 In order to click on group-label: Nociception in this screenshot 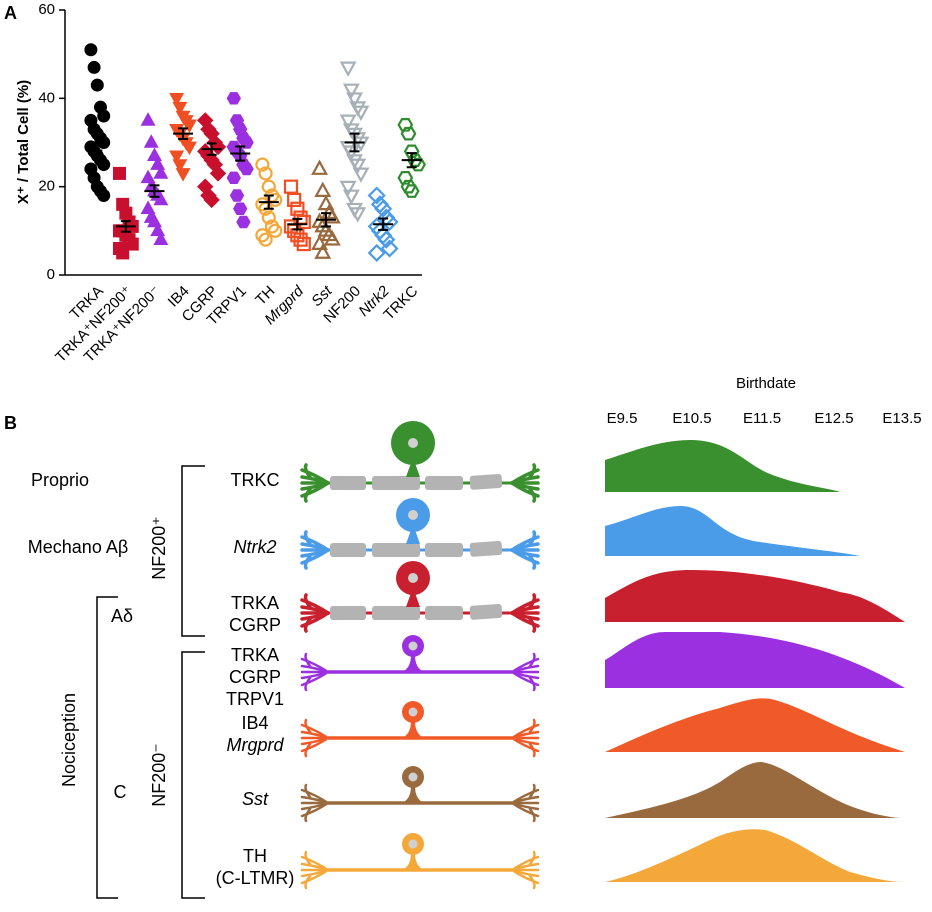, I will do `click(69, 740)`.